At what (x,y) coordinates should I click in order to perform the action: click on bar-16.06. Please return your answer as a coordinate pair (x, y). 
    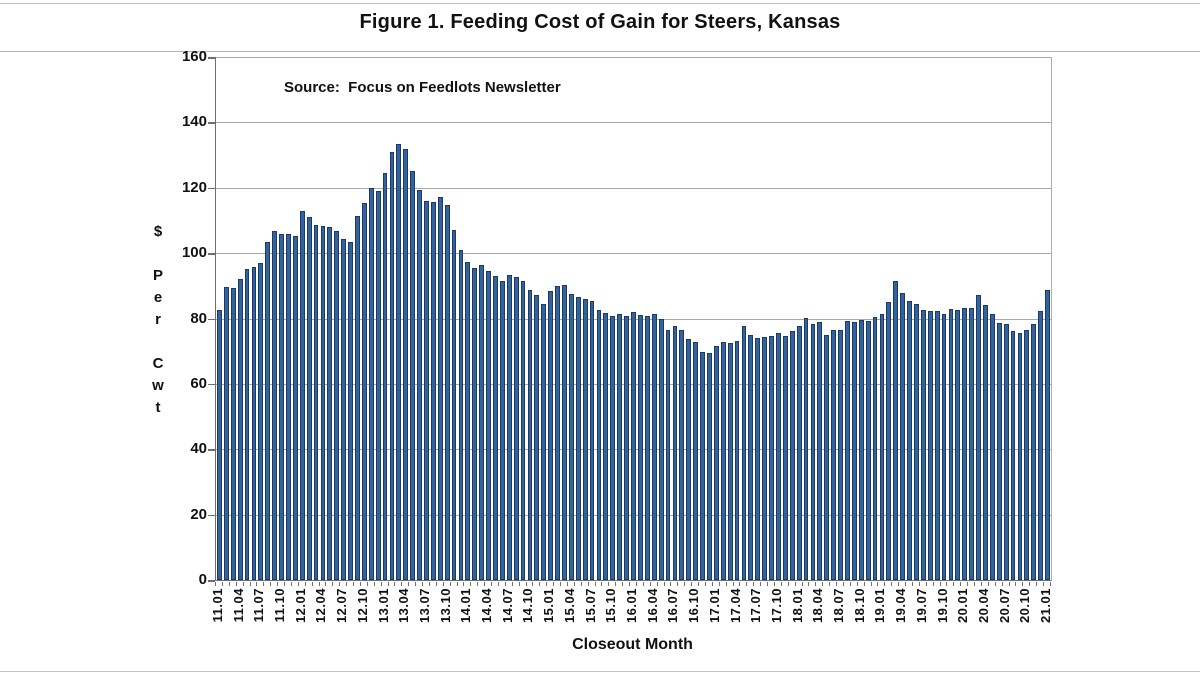
    Looking at the image, I should click on (668, 454).